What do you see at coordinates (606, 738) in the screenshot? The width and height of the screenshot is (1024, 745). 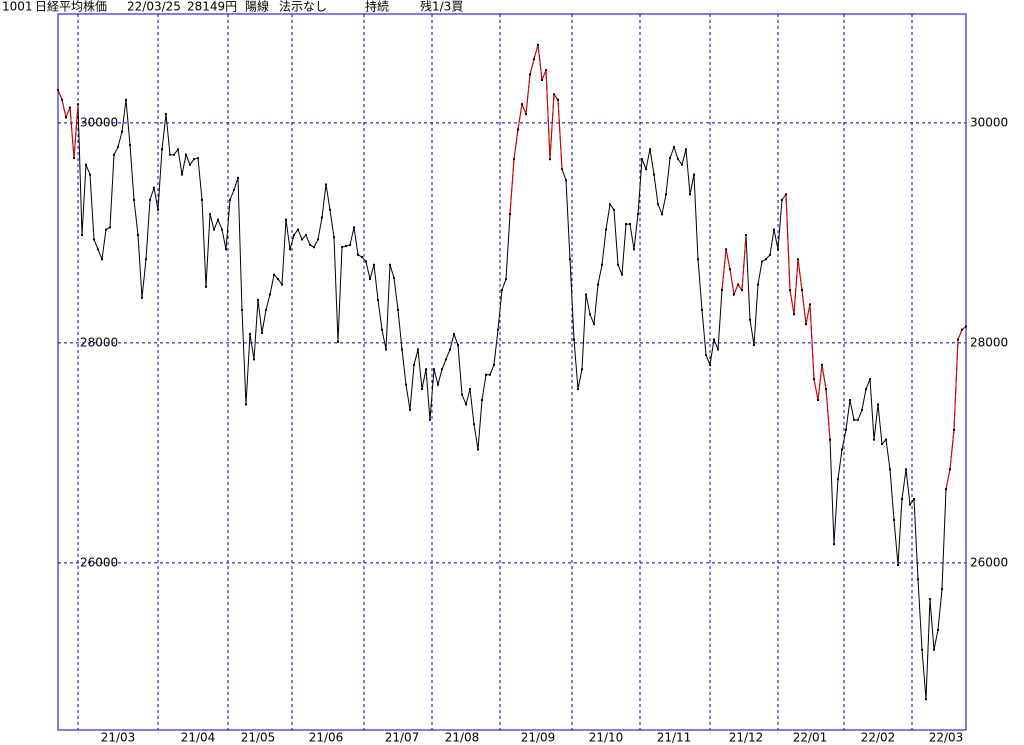 I see `x-tick-label: 21/10` at bounding box center [606, 738].